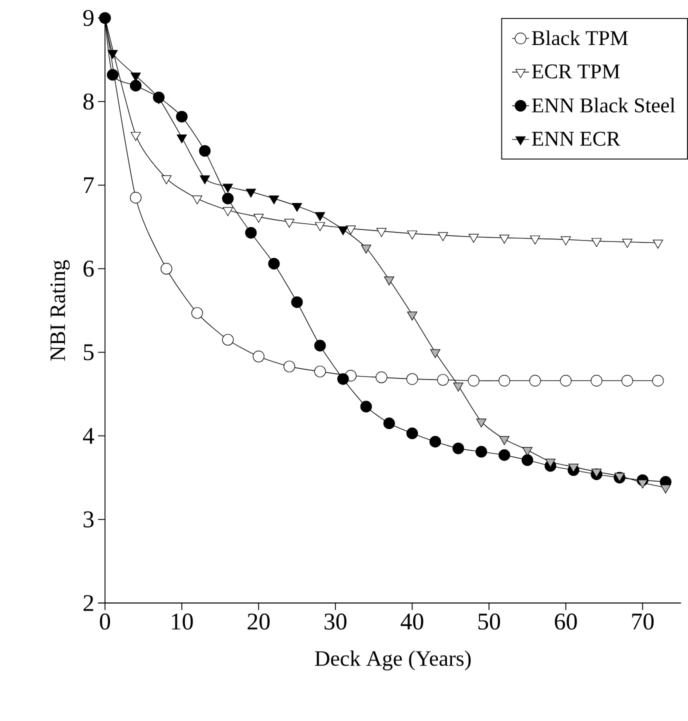 The width and height of the screenshot is (688, 721). I want to click on legend-label: ECR TPM, so click(576, 71).